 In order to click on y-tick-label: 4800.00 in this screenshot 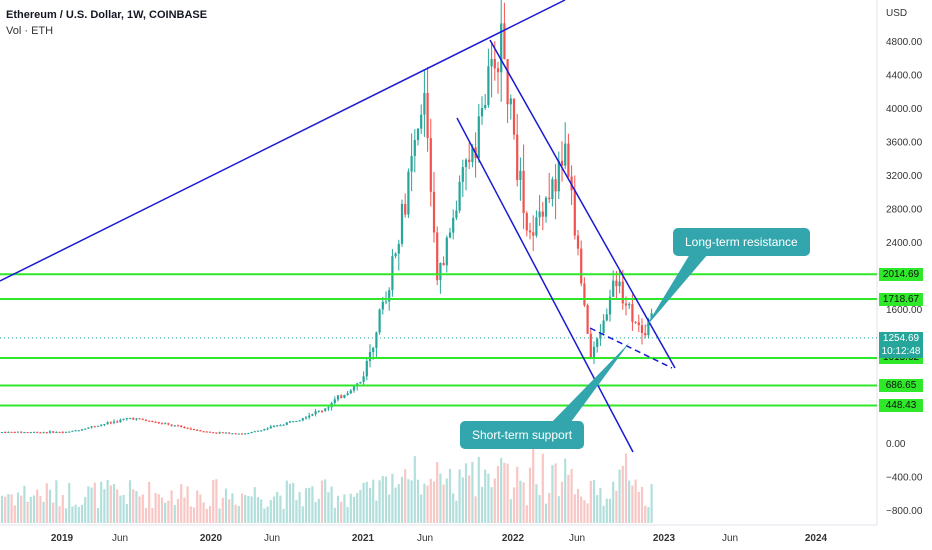, I will do `click(904, 42)`.